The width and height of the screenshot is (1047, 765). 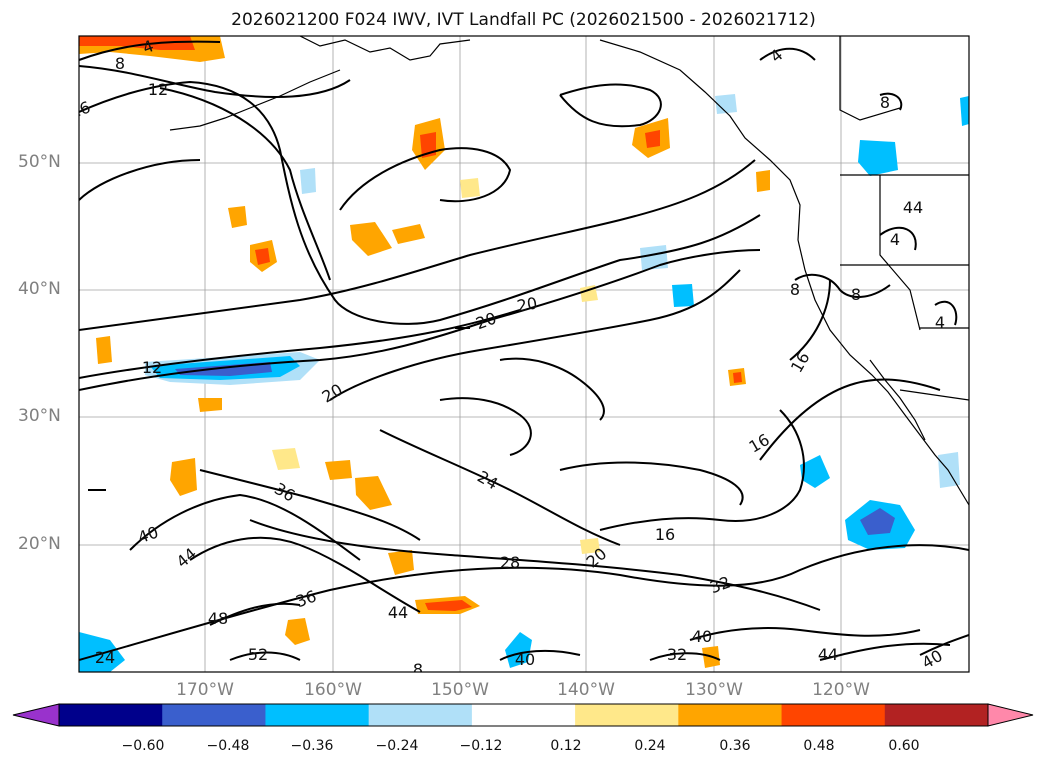 What do you see at coordinates (460, 690) in the screenshot?
I see `lon-label-150w: 150°W` at bounding box center [460, 690].